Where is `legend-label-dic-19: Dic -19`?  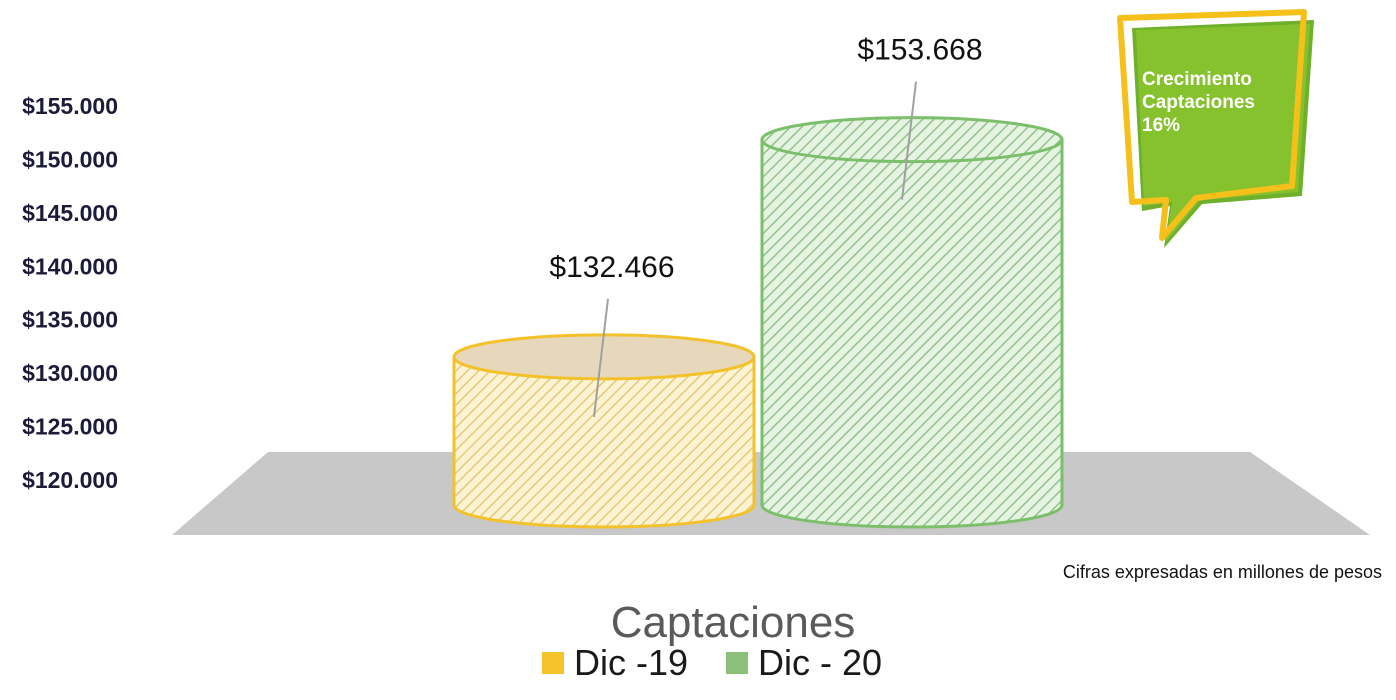
legend-label-dic-19: Dic -19 is located at coordinates (631, 662).